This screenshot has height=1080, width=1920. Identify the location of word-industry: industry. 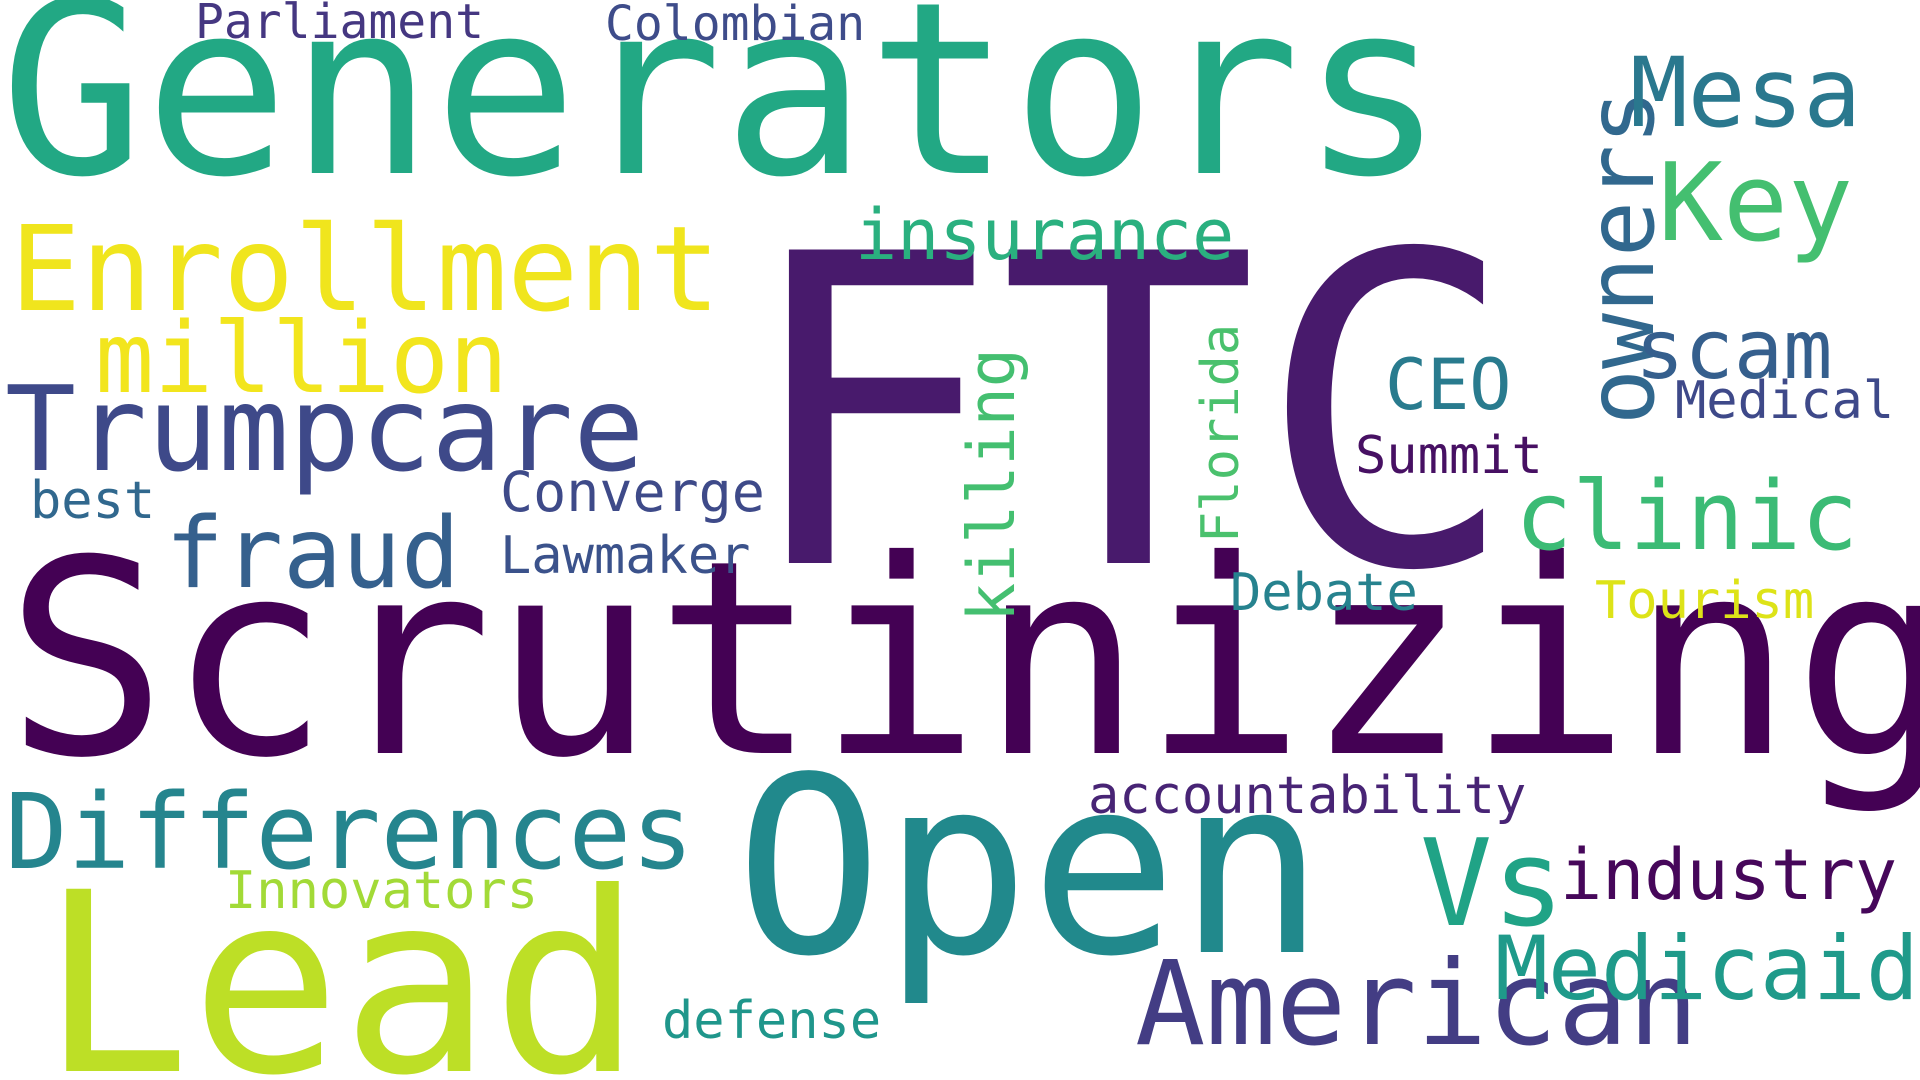
(1729, 875).